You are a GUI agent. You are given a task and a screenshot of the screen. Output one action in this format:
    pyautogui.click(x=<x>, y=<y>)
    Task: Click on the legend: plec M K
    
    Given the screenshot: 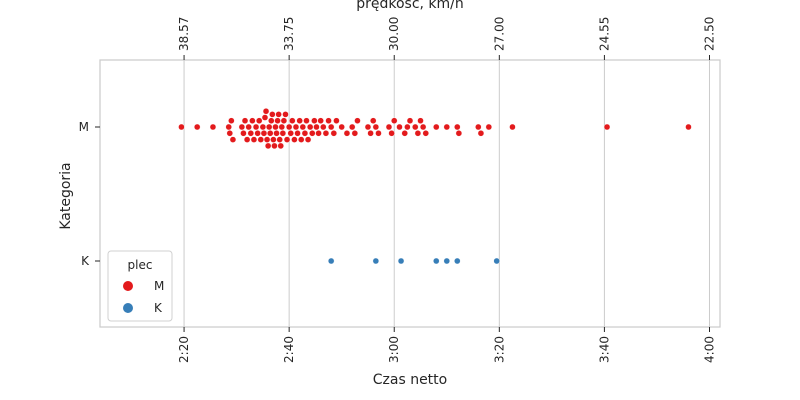 What is the action you would take?
    pyautogui.click(x=140, y=286)
    